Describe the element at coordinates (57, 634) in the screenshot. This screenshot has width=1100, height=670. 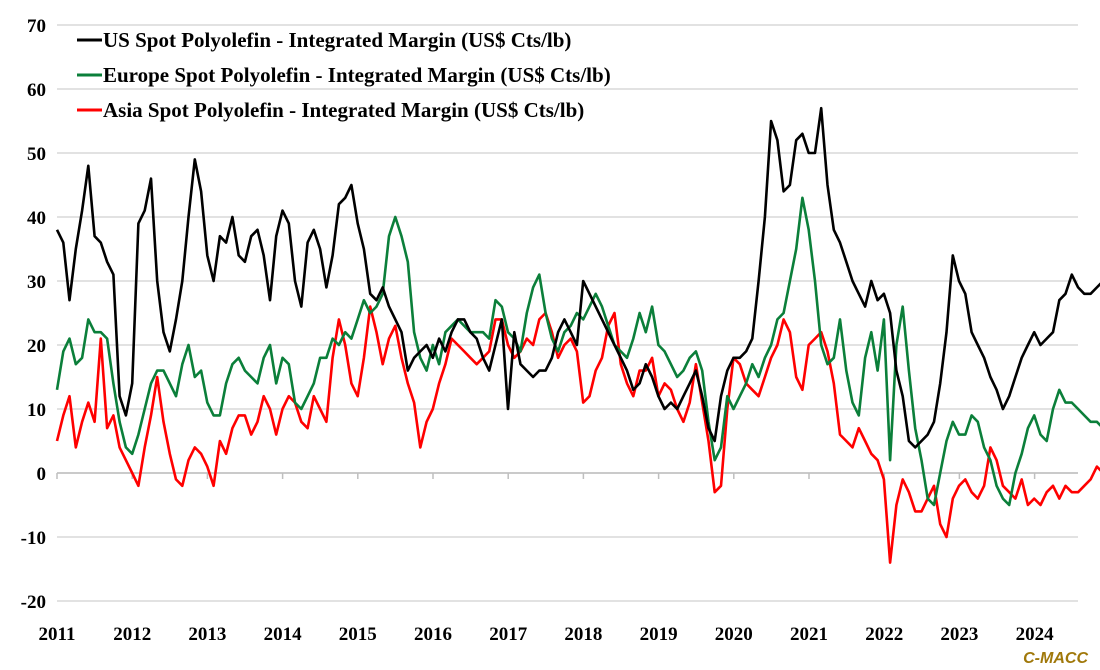
I see `x-tick-label: 2011` at that location.